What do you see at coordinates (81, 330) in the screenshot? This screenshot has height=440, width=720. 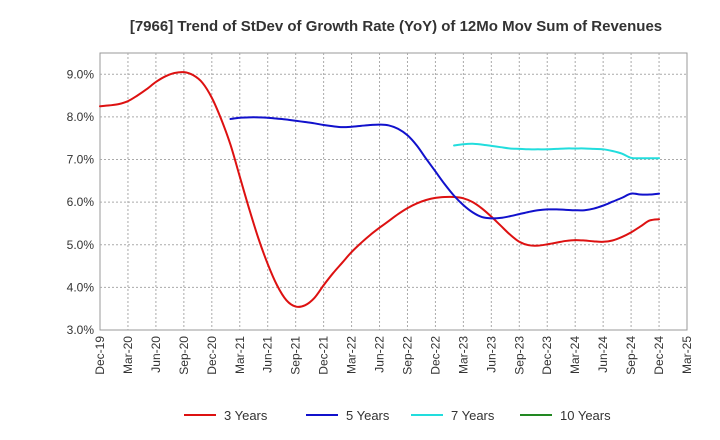 I see `y-tick-label: 3.0%` at bounding box center [81, 330].